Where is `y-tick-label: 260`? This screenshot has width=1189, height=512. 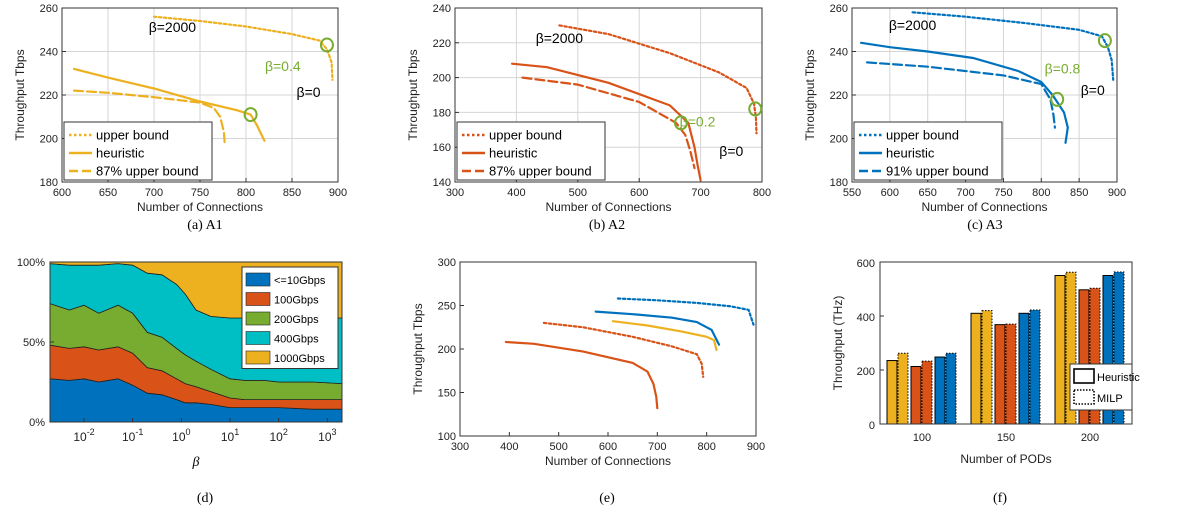 y-tick-label: 260 is located at coordinates (49, 9).